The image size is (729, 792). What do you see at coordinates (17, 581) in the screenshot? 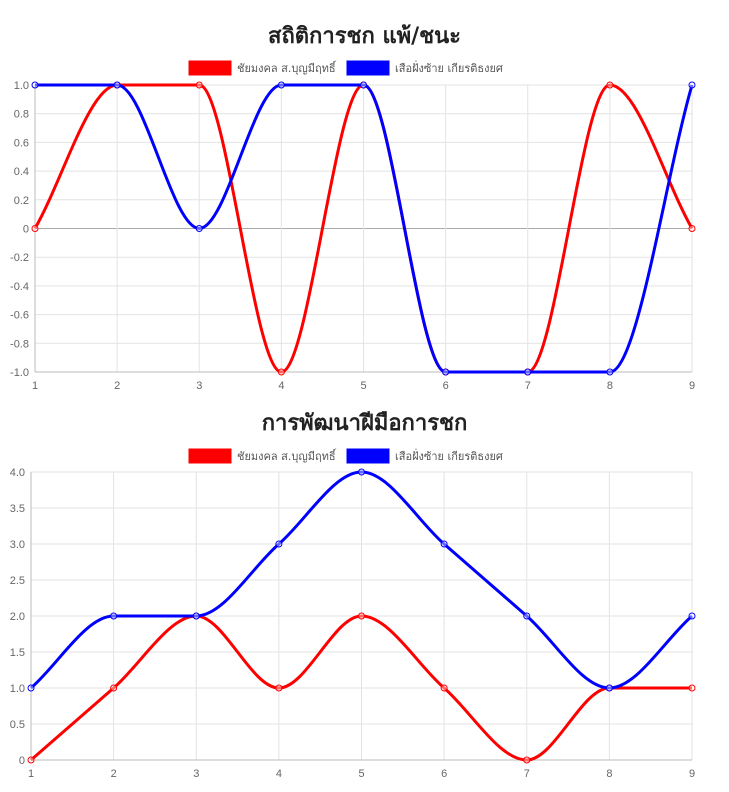
I see `y-tick-label: 2.5` at bounding box center [17, 581].